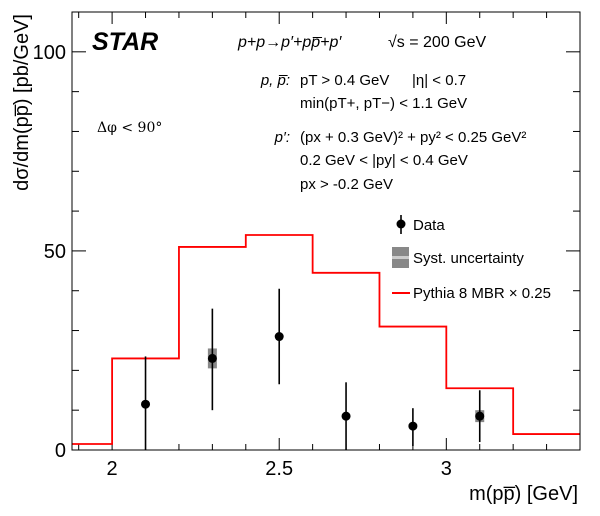  I want to click on y-tick-label: 100, so click(49, 53).